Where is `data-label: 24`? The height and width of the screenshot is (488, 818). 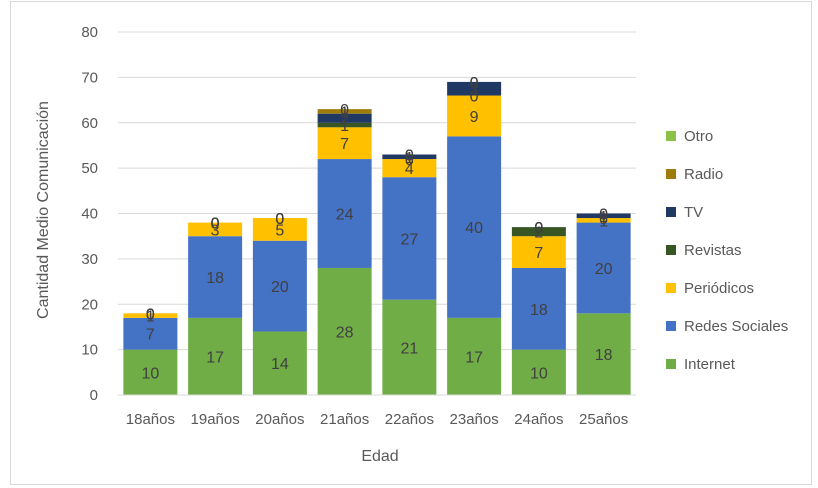
data-label: 24 is located at coordinates (345, 215).